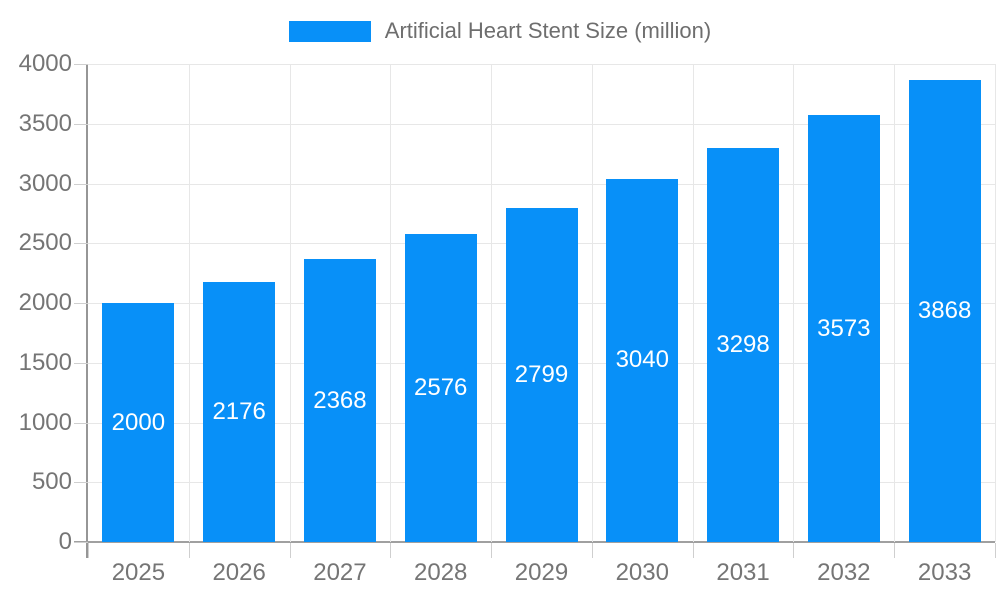  Describe the element at coordinates (138, 572) in the screenshot. I see `x-axis-tick-label: 2025` at that location.